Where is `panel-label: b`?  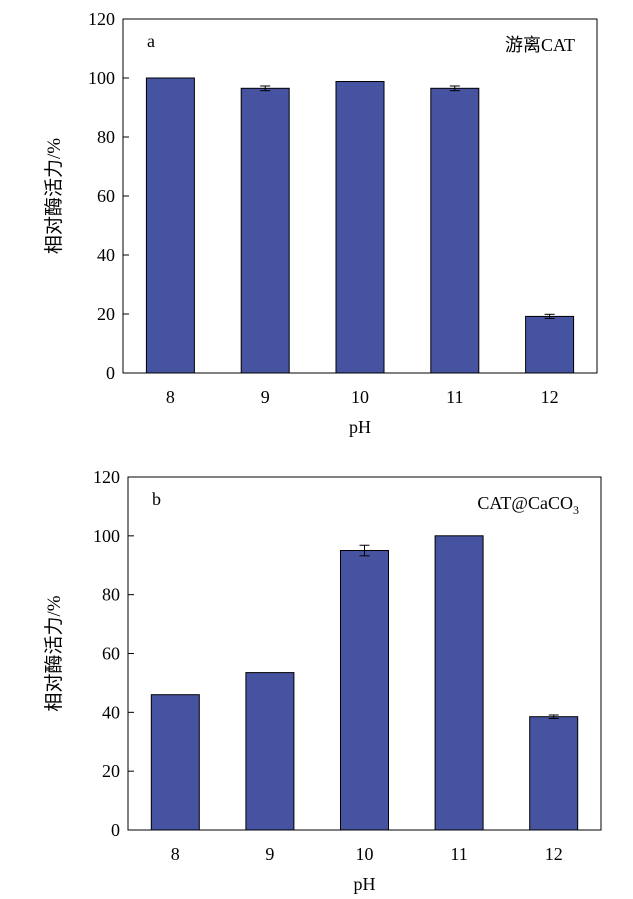 panel-label: b is located at coordinates (156, 499).